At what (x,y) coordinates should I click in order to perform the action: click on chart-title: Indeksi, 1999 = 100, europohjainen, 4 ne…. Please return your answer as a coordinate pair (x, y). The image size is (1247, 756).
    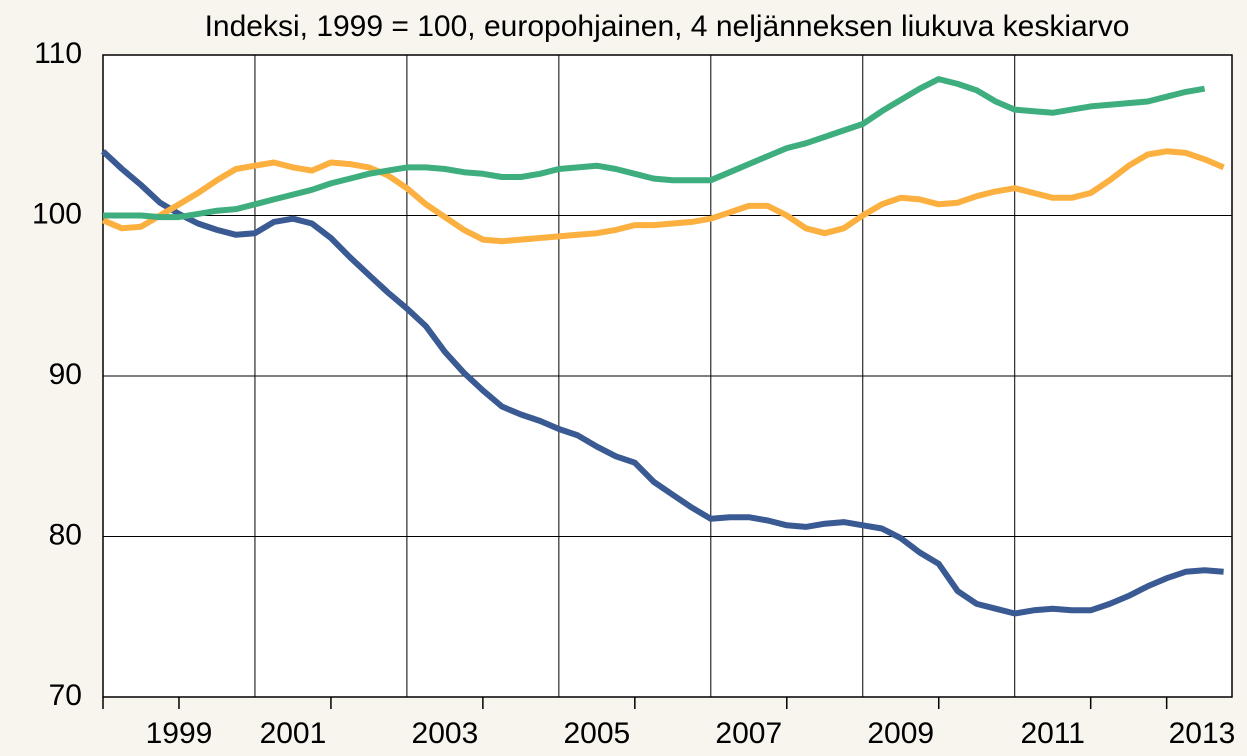
    Looking at the image, I should click on (667, 26).